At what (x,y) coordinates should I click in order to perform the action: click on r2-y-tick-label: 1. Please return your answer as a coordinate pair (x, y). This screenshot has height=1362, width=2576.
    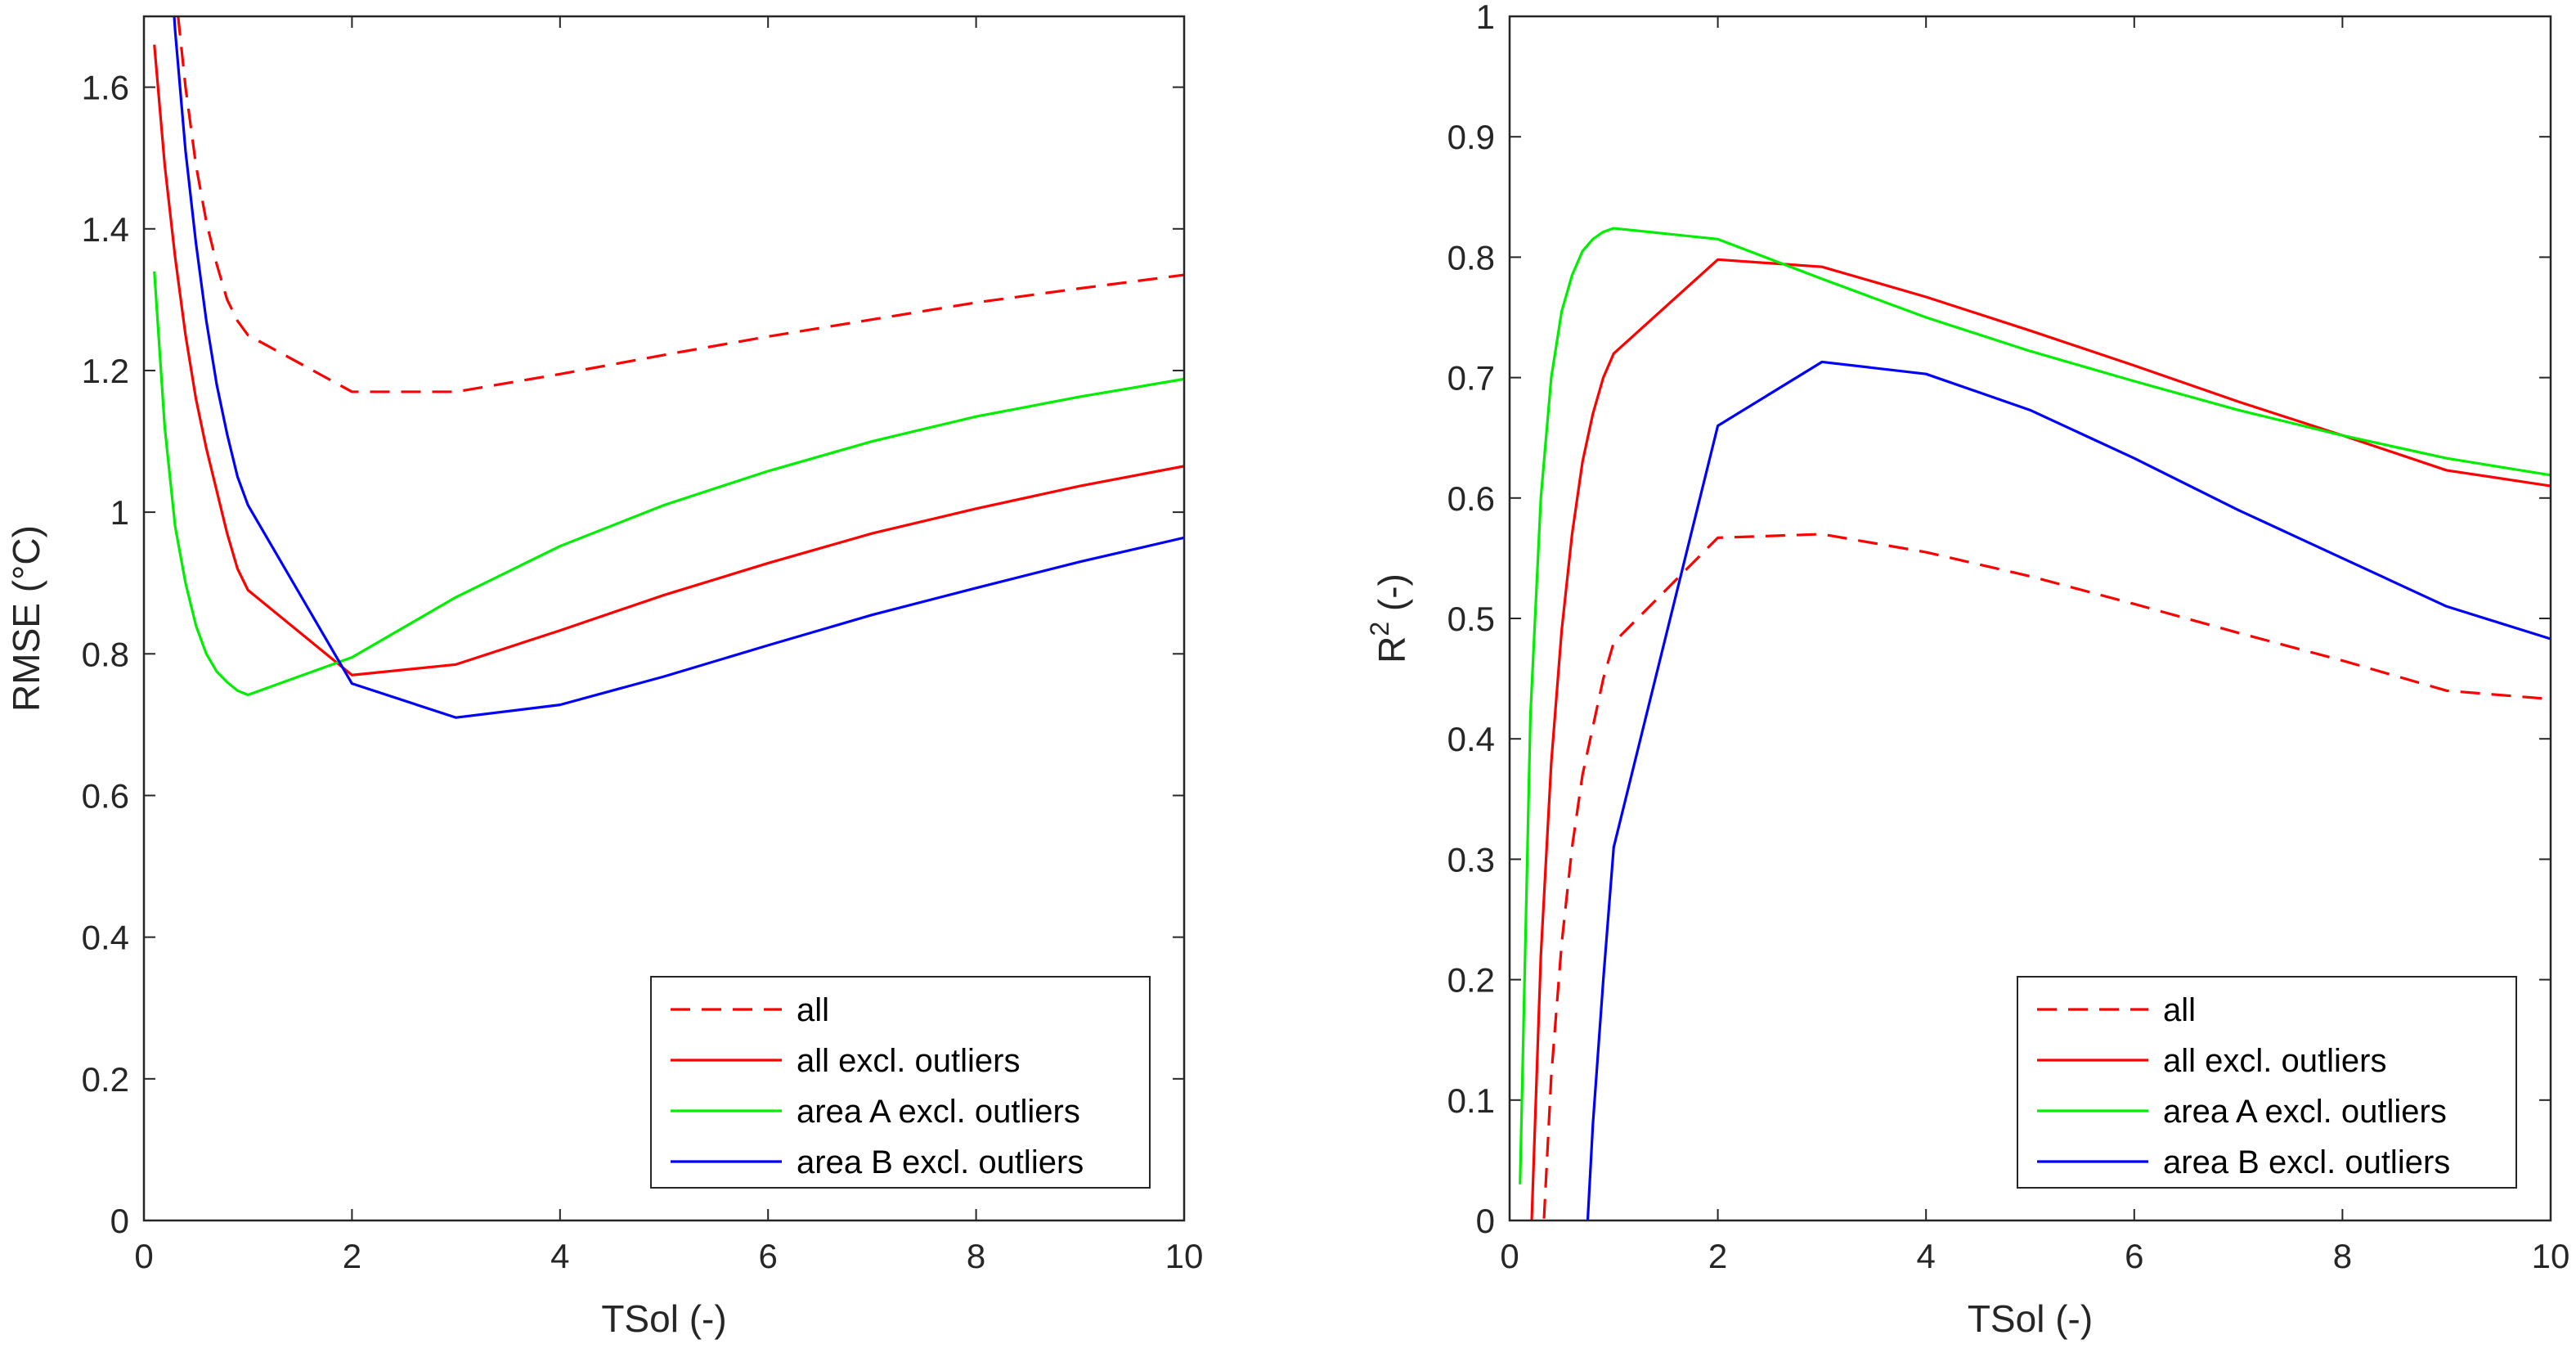
    Looking at the image, I should click on (1485, 18).